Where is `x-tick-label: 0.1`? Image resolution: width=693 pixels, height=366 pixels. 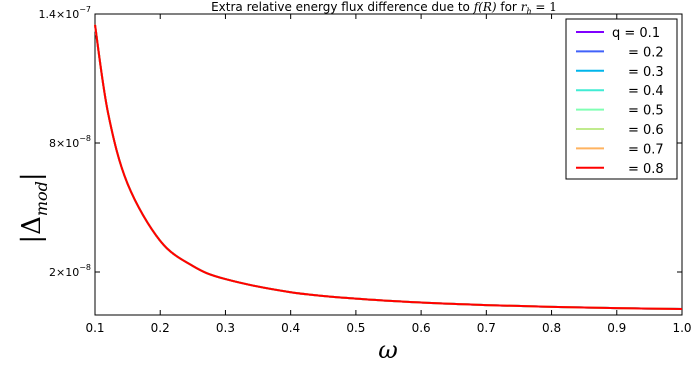 x-tick-label: 0.1 is located at coordinates (94, 328).